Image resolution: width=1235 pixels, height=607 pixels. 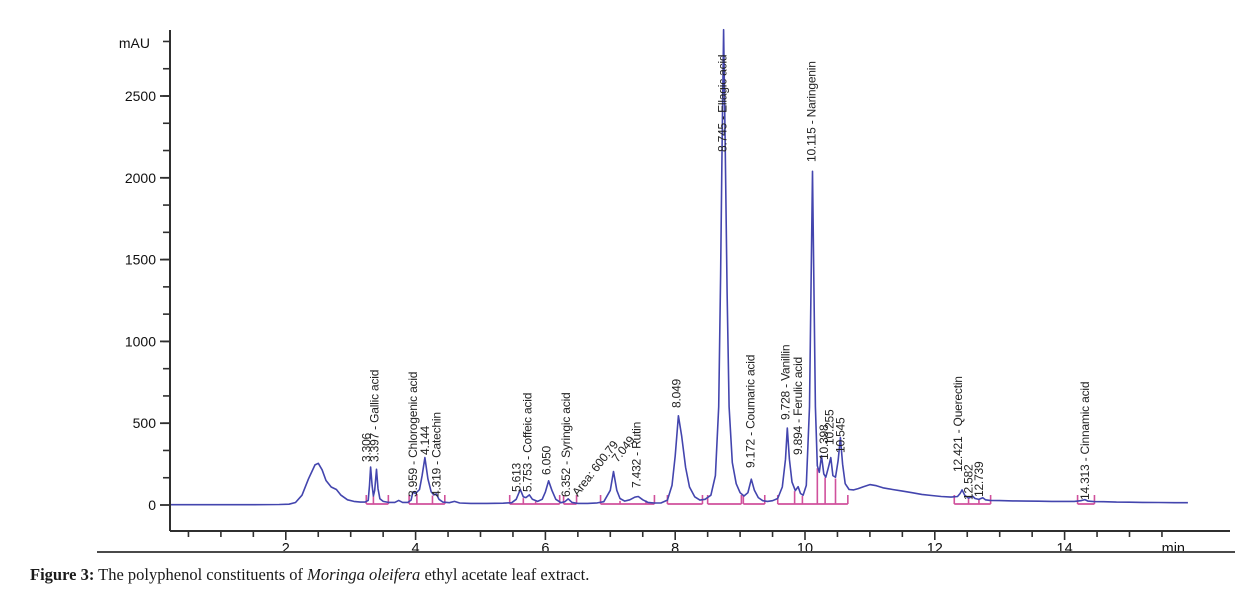 I want to click on peak-label: 3.959 - Chlorogenic acid, so click(x=413, y=434).